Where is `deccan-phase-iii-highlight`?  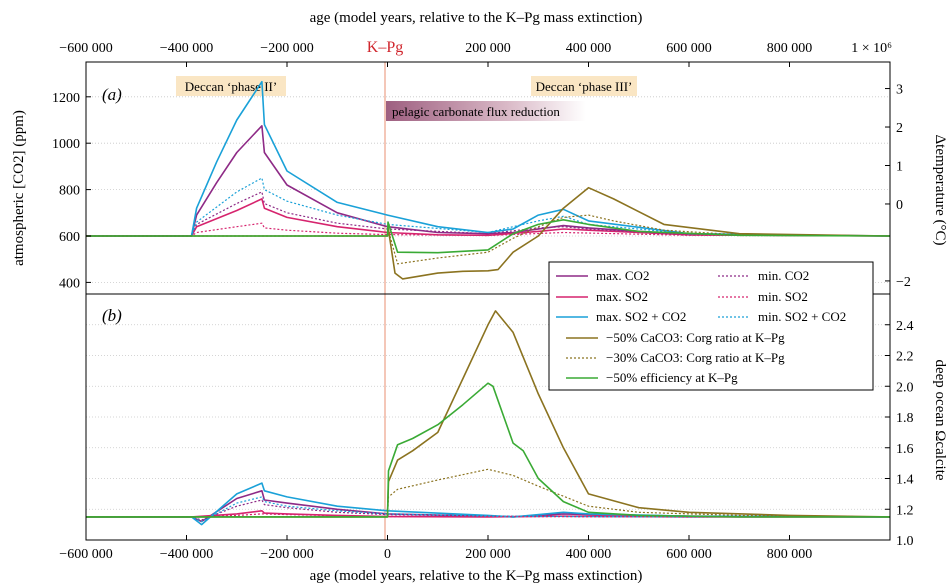 deccan-phase-iii-highlight is located at coordinates (584, 86).